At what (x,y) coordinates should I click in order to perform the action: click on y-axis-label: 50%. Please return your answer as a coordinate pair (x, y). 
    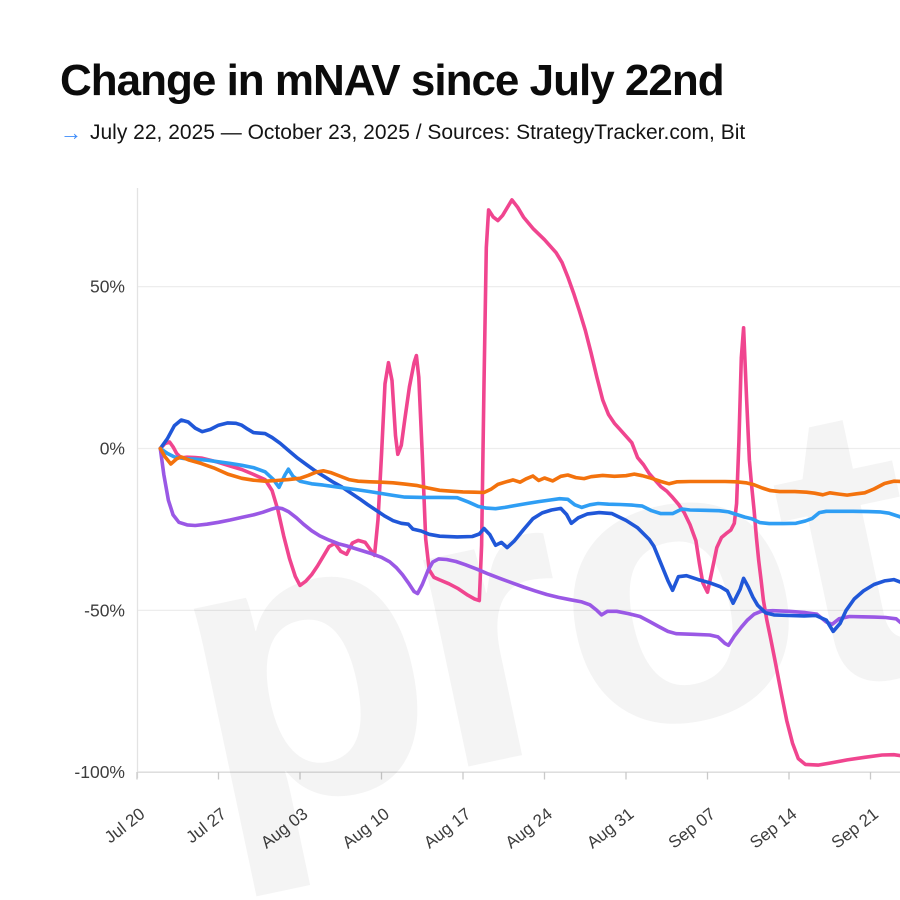
    Looking at the image, I should click on (107, 287).